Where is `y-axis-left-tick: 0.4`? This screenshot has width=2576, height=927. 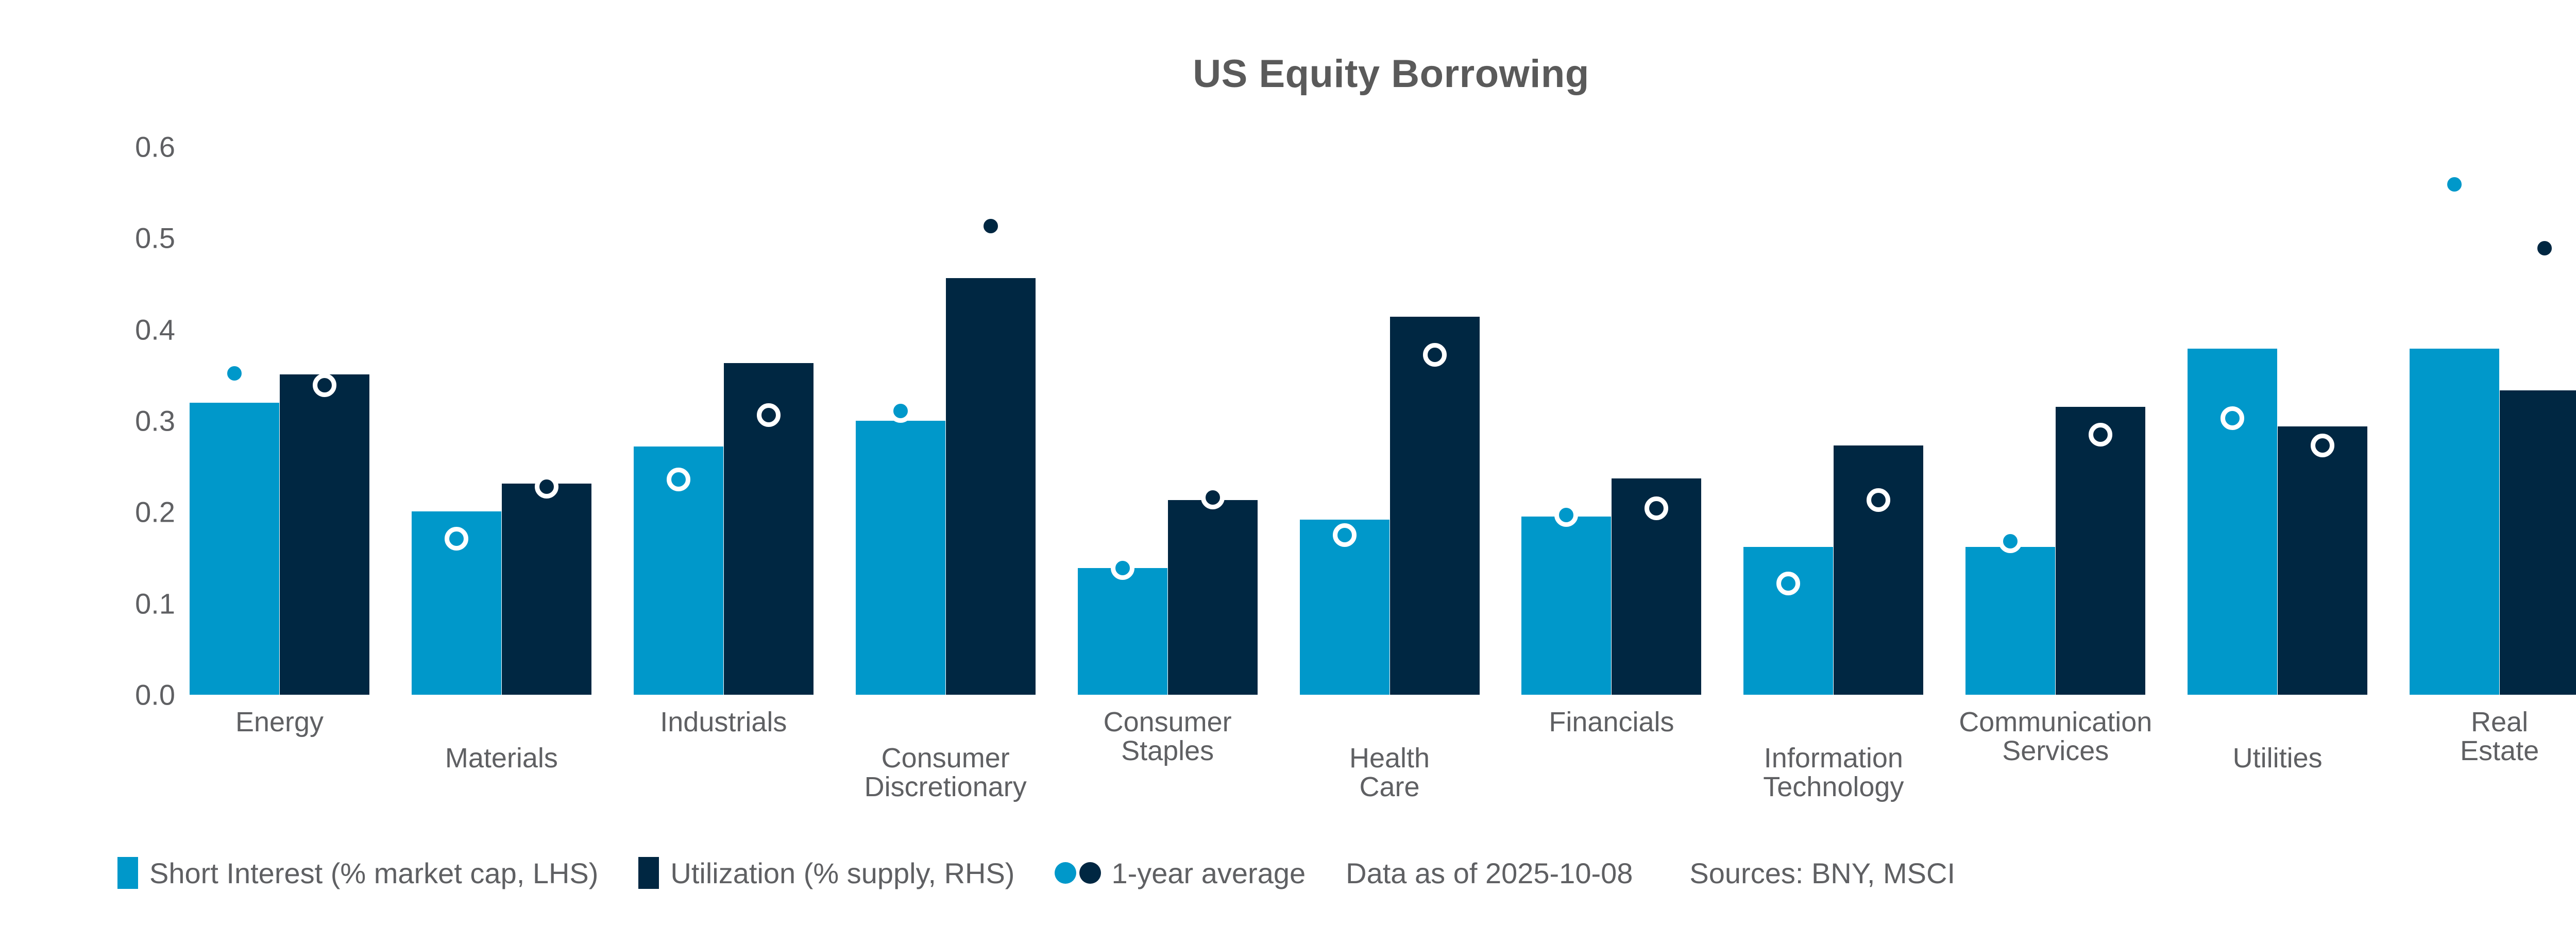
y-axis-left-tick: 0.4 is located at coordinates (155, 329).